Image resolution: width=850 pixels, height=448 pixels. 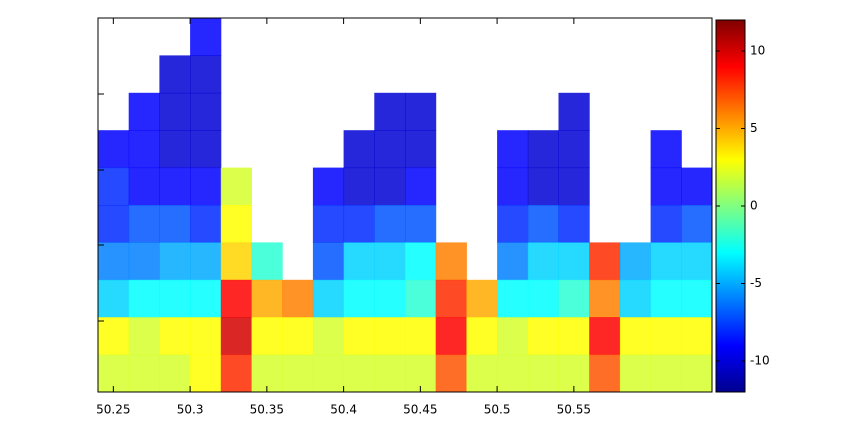 I want to click on x-tick-label: 50.55, so click(x=574, y=410).